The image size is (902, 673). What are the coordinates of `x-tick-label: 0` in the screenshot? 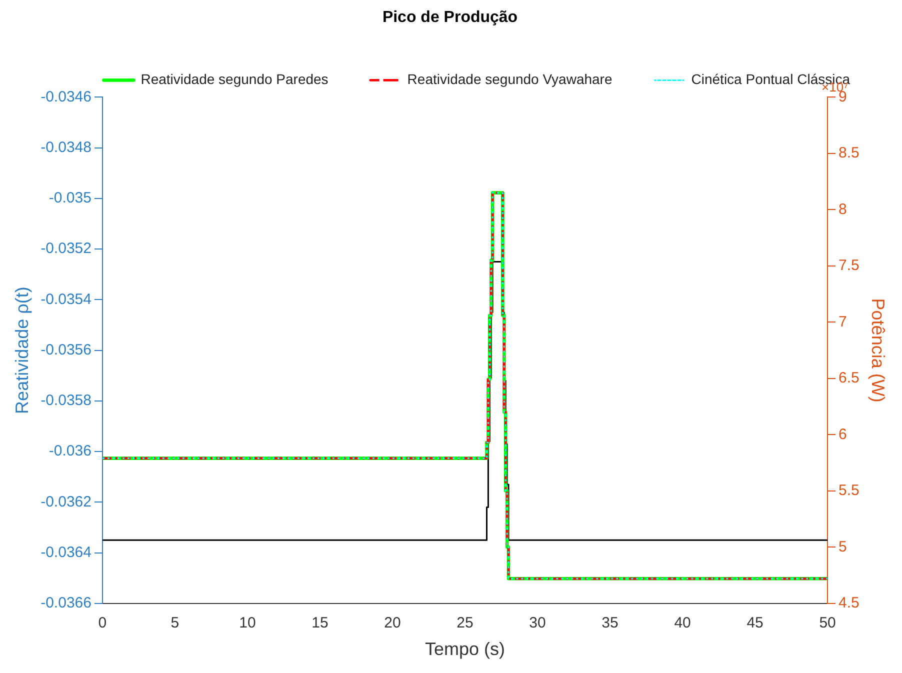 It's located at (102, 623).